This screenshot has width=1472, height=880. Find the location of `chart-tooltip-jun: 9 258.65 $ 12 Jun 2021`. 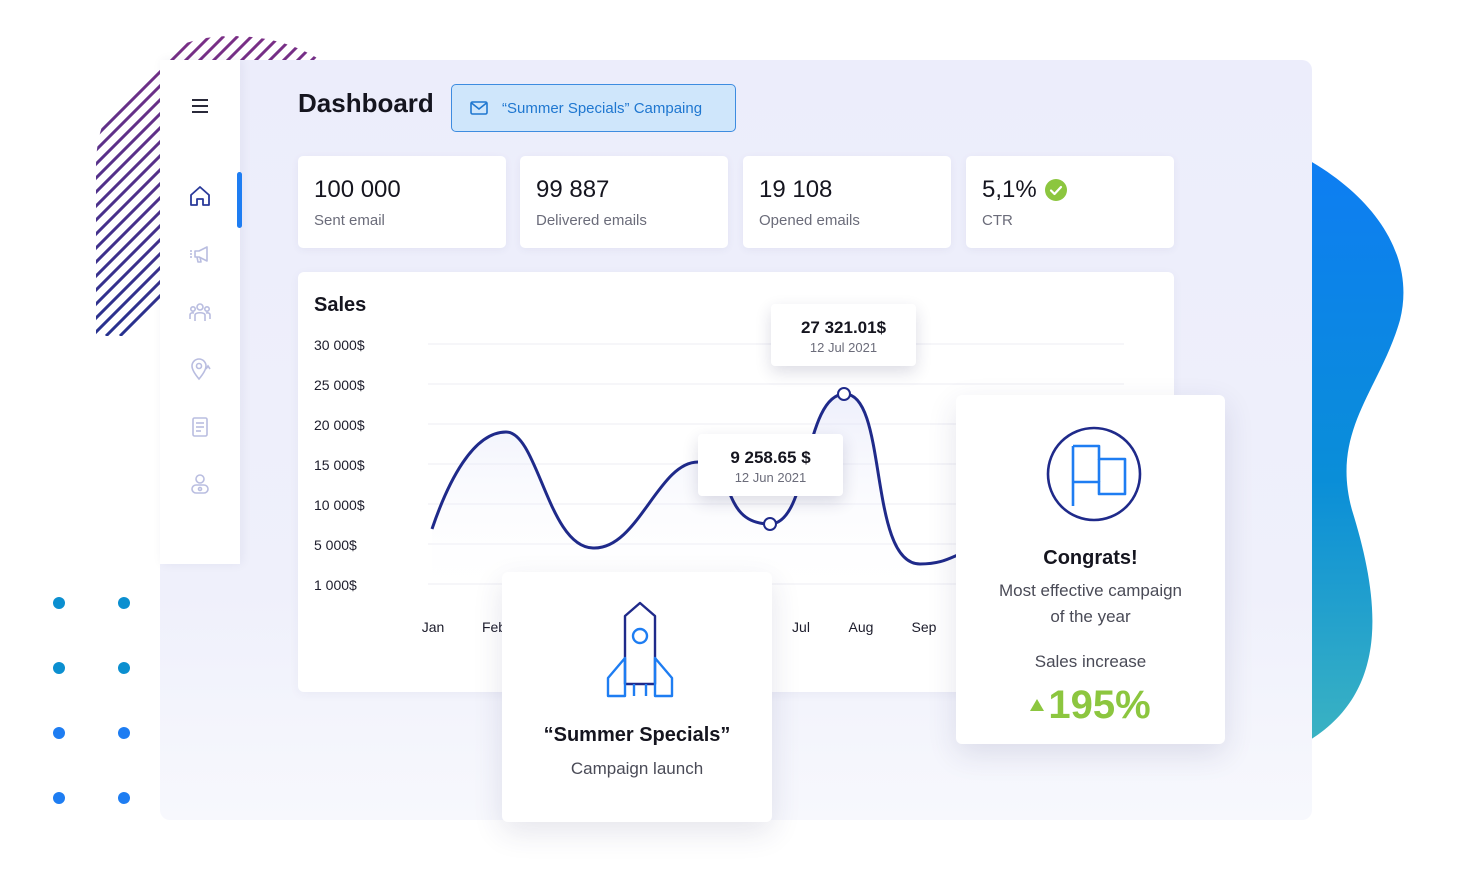

chart-tooltip-jun: 9 258.65 $ 12 Jun 2021 is located at coordinates (770, 465).